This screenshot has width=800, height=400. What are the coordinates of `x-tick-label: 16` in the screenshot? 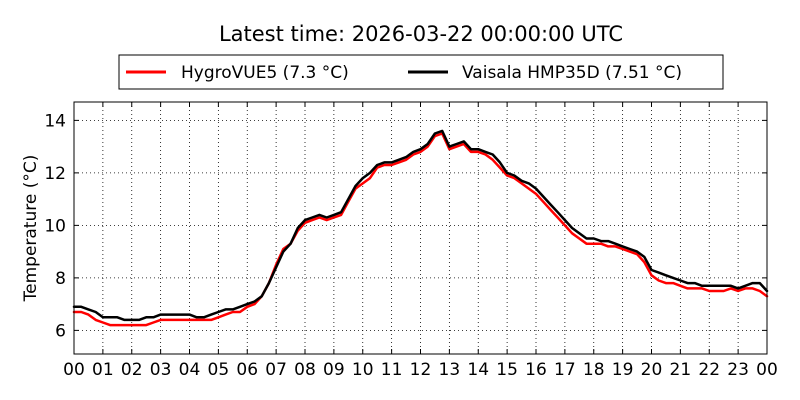 It's located at (536, 370).